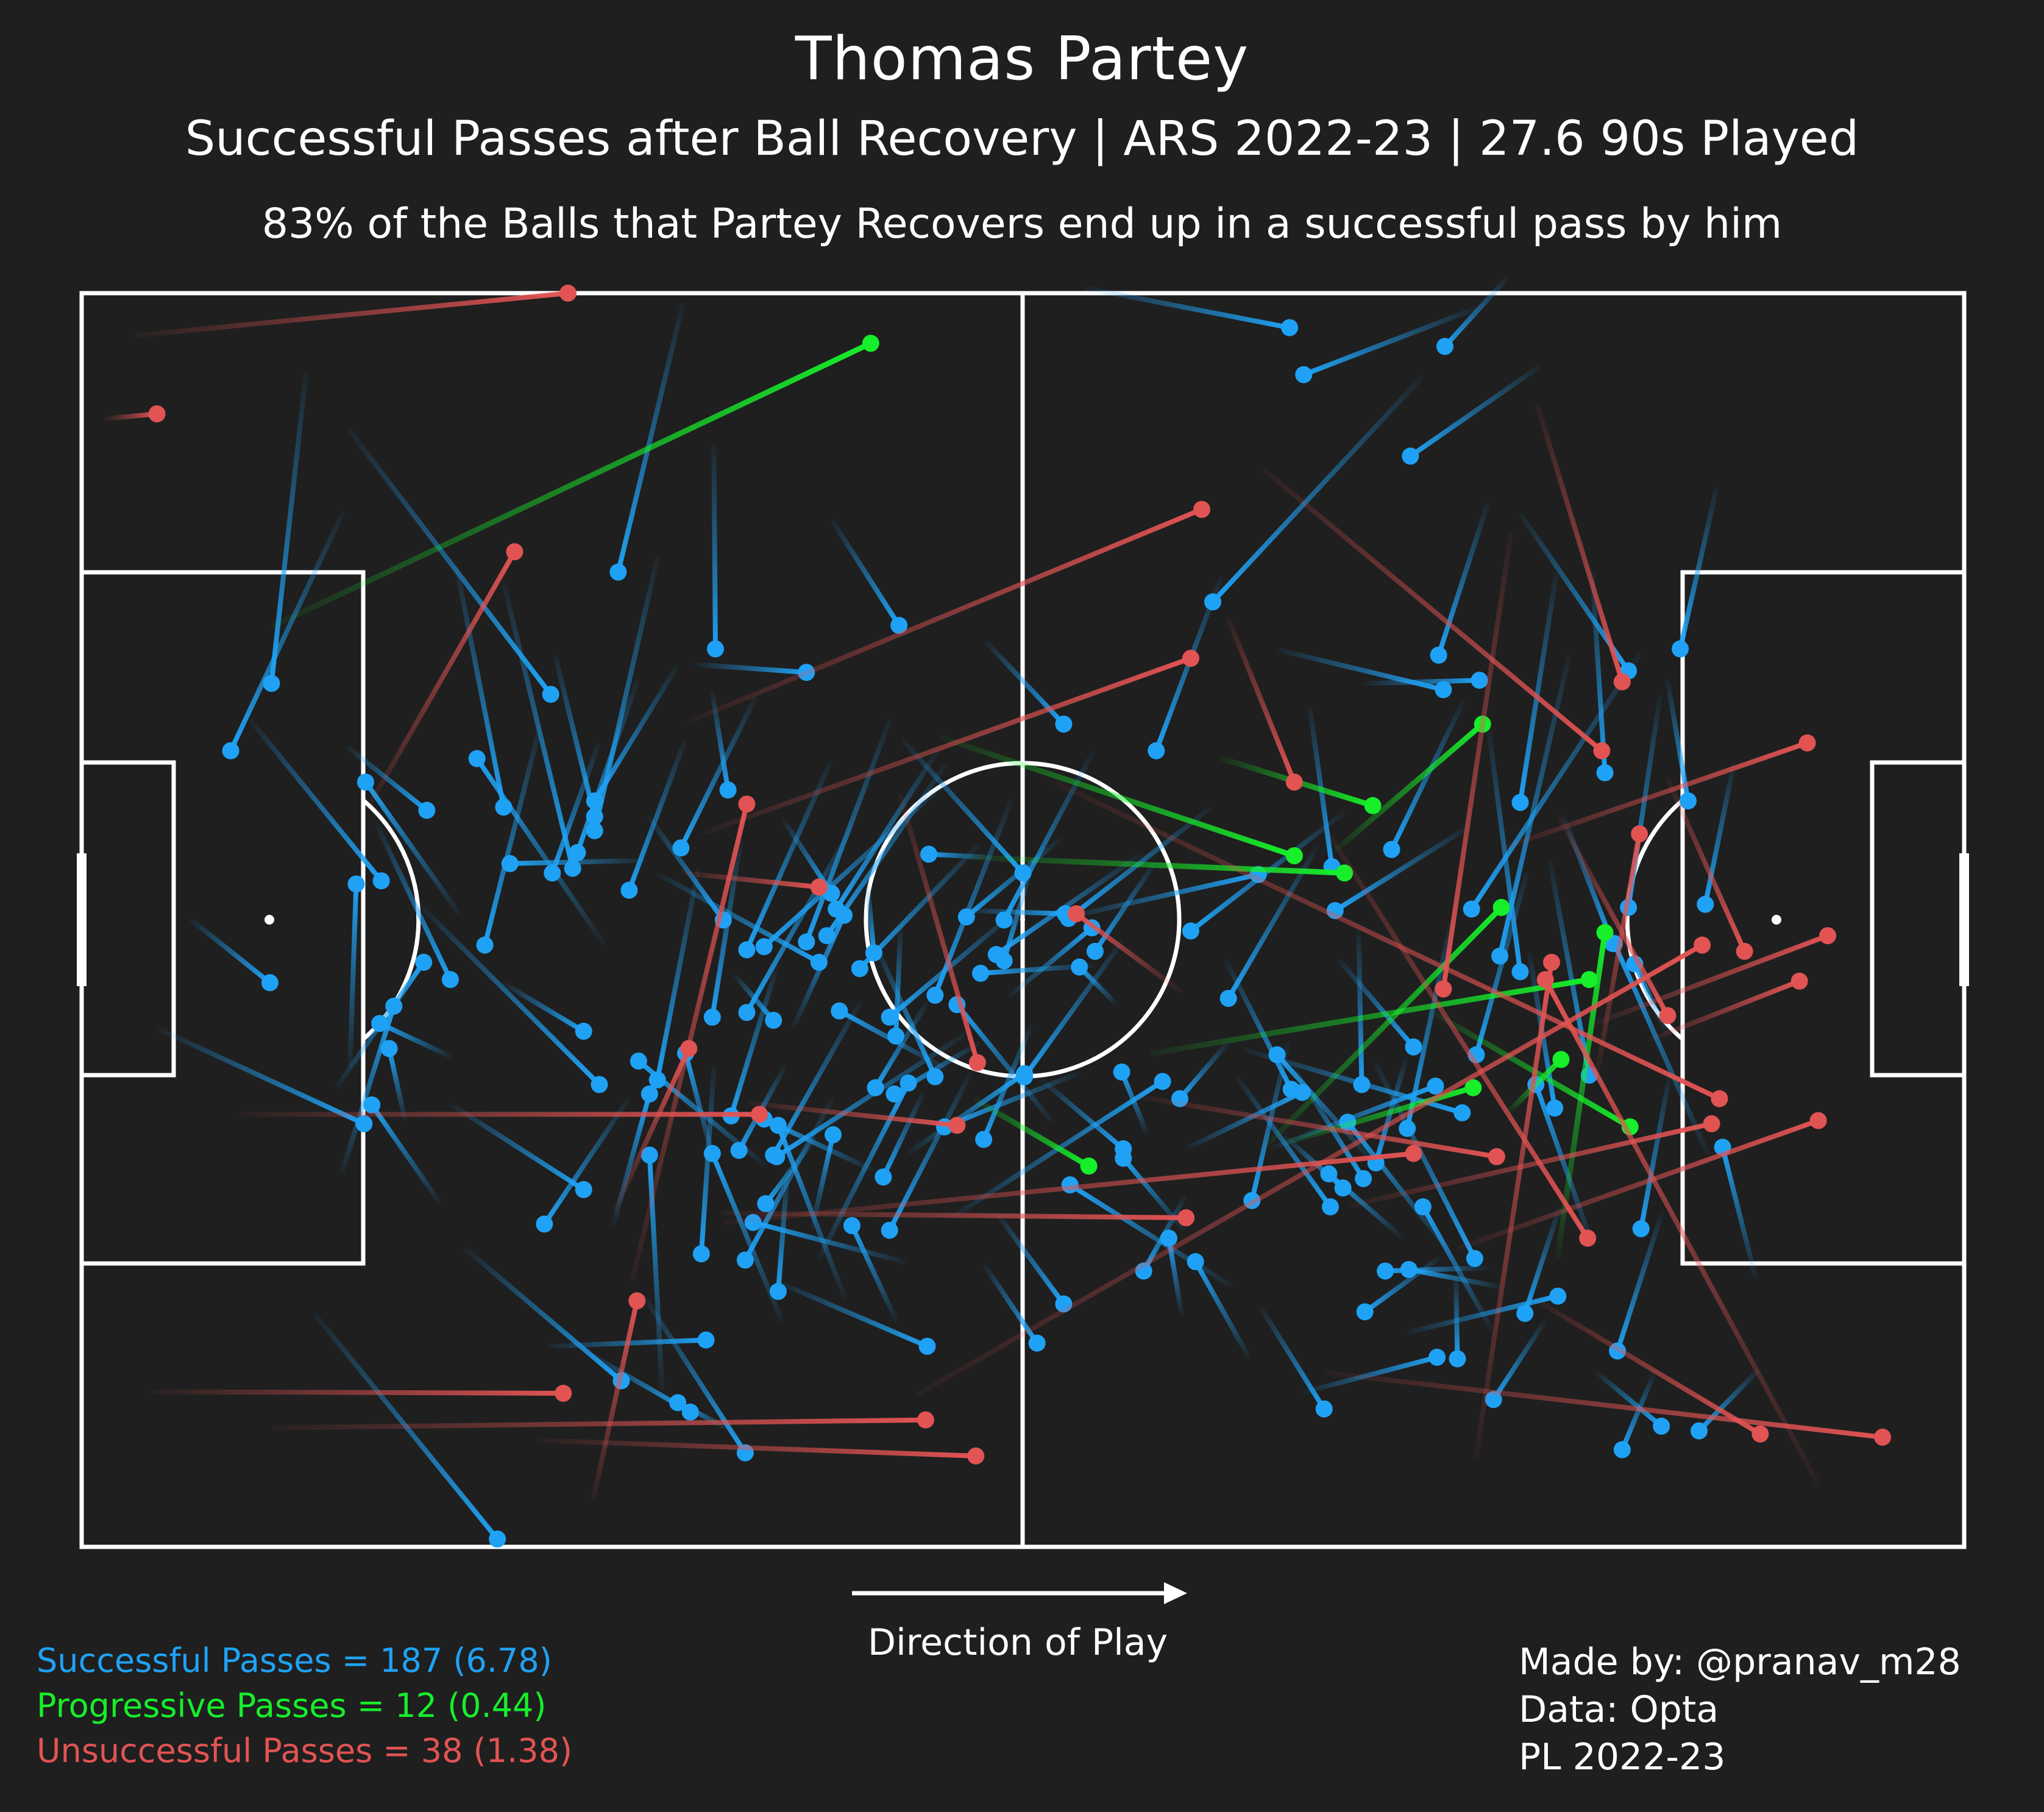  I want to click on centre-spot, so click(1022, 919).